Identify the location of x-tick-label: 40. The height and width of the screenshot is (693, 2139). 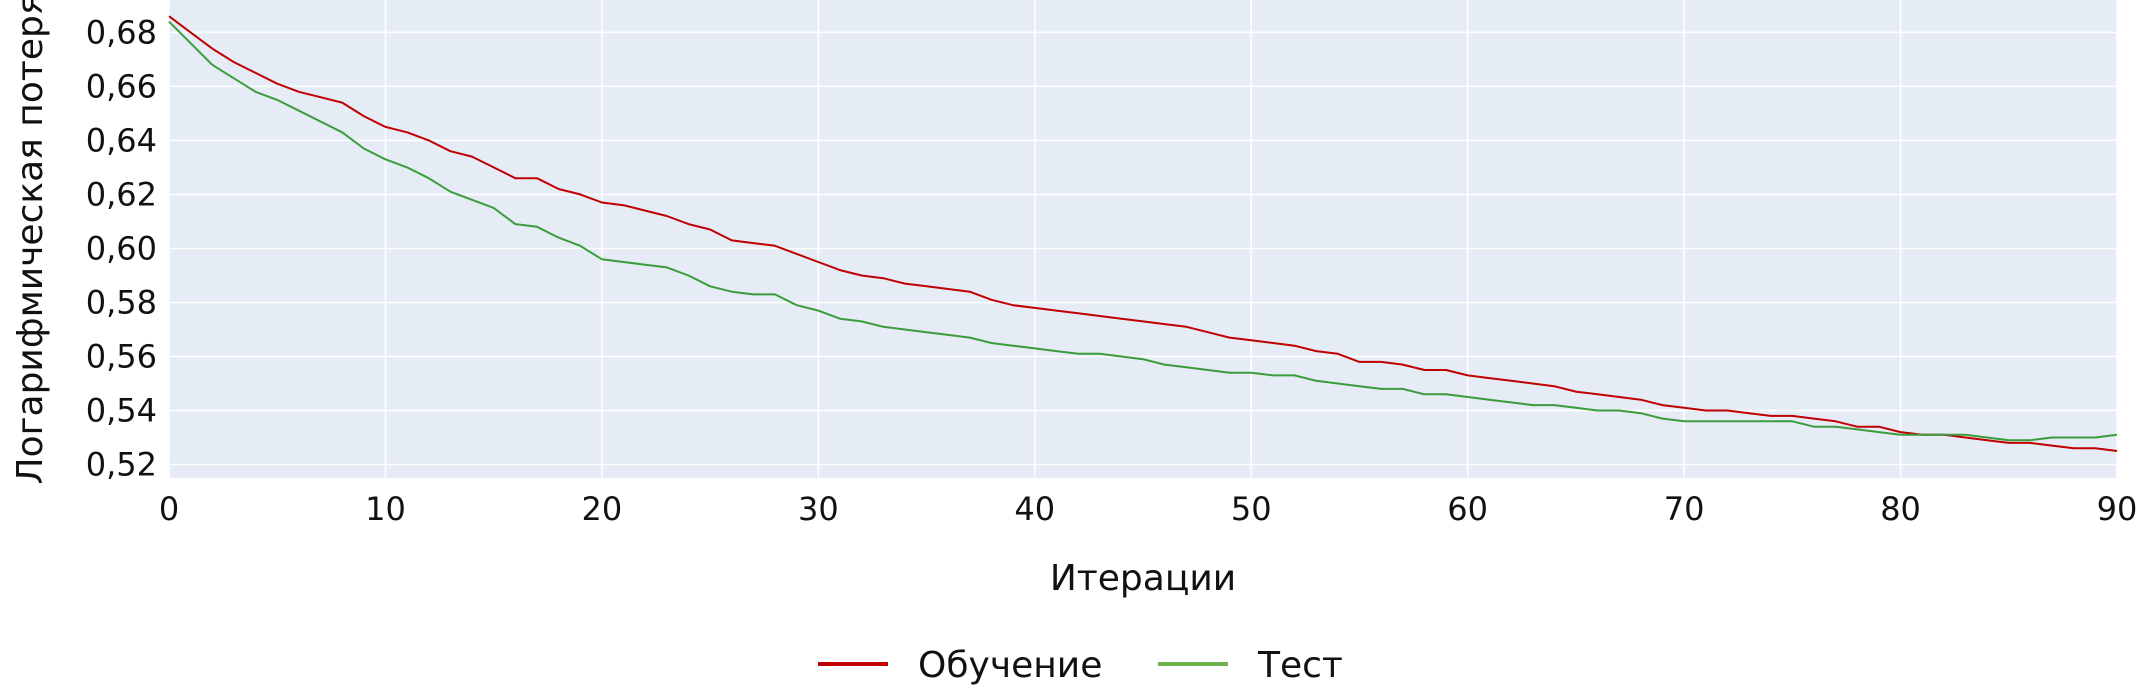
(1034, 509).